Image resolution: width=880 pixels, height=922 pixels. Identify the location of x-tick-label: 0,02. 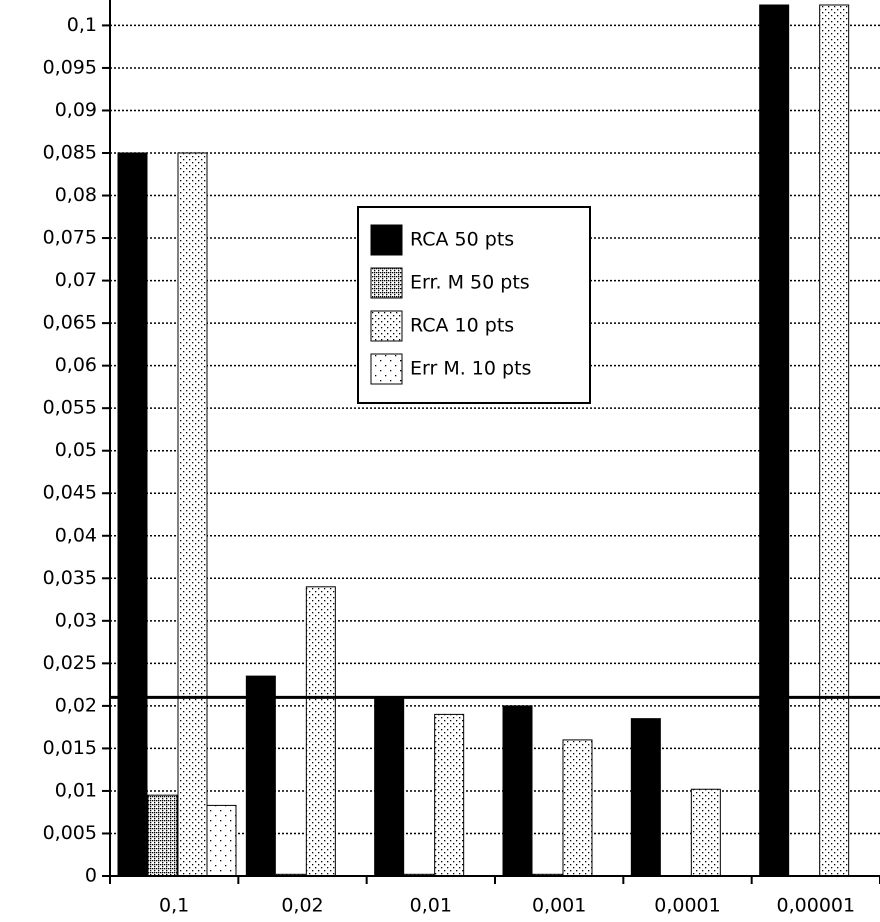
(302, 906).